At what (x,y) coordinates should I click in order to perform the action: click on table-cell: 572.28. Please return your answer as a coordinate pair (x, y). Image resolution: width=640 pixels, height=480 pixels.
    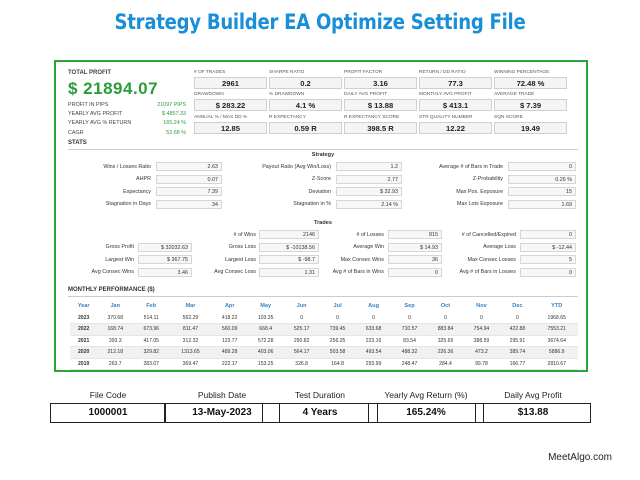
    Looking at the image, I should click on (265, 341).